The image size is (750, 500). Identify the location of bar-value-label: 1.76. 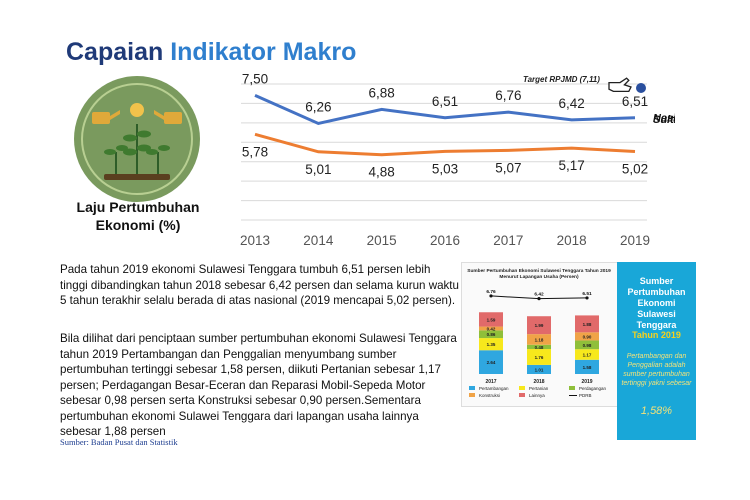
(539, 357).